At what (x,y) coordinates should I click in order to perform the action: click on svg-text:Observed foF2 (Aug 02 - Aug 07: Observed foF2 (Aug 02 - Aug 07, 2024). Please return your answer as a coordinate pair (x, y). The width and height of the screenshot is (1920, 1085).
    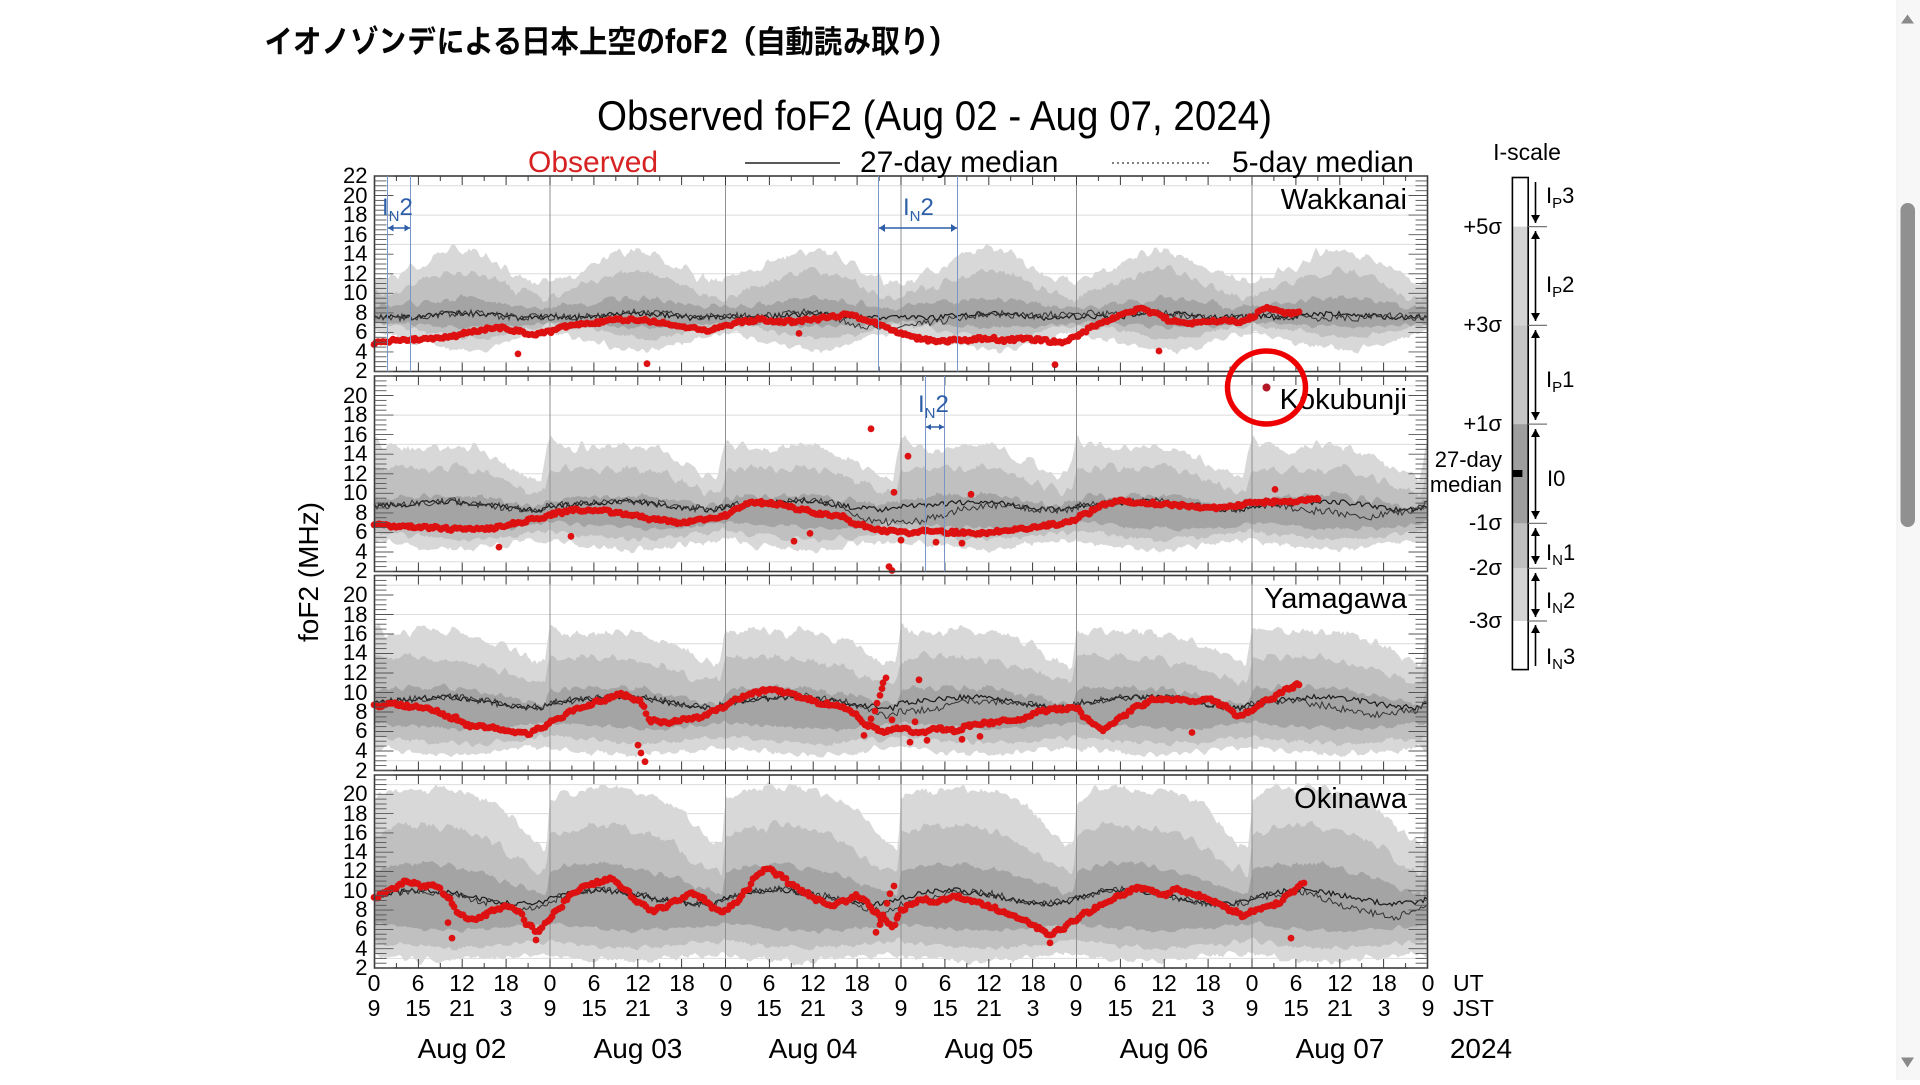
    Looking at the image, I should click on (934, 115).